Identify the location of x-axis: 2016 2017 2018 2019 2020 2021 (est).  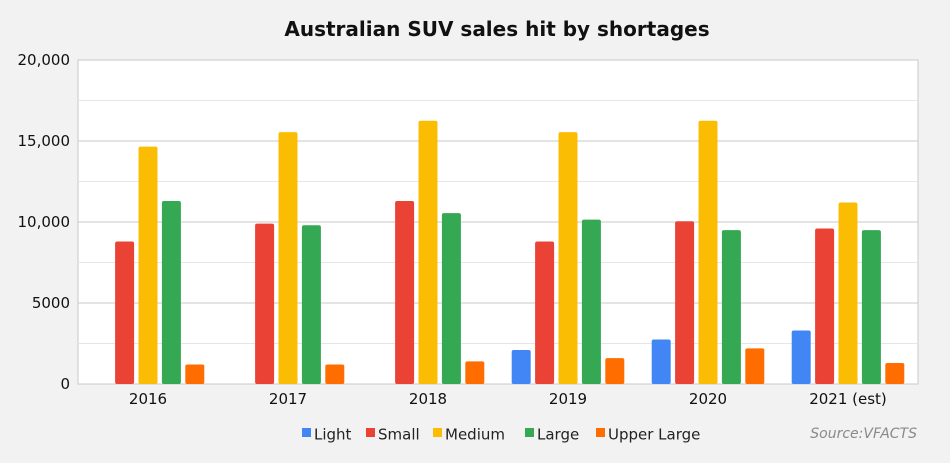
(508, 399).